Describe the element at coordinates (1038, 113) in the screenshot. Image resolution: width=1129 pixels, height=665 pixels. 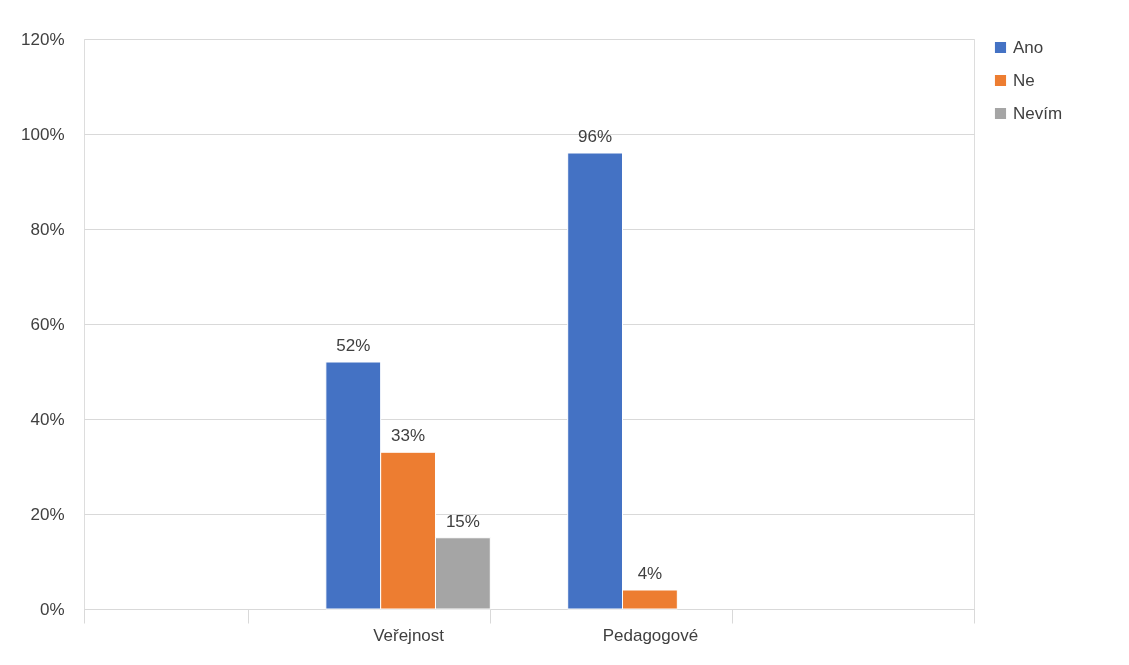
I see `legend-label: Nevím` at that location.